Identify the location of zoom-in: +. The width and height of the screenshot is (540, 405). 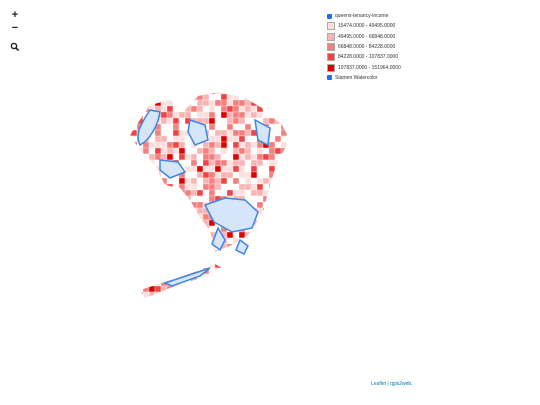
(15, 15).